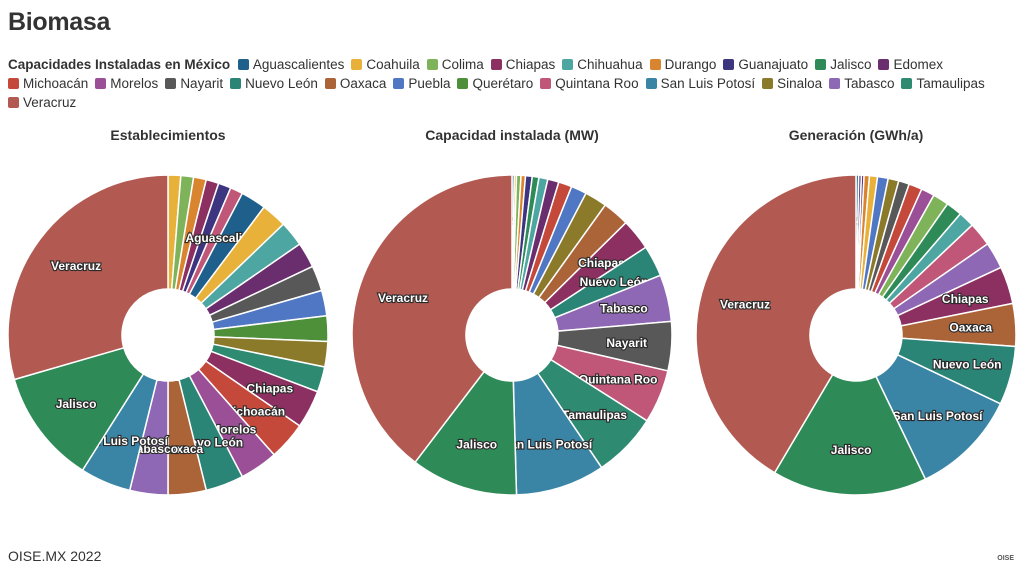 The width and height of the screenshot is (1024, 576). Describe the element at coordinates (298, 64) in the screenshot. I see `legend-label: Aguascalientes` at that location.